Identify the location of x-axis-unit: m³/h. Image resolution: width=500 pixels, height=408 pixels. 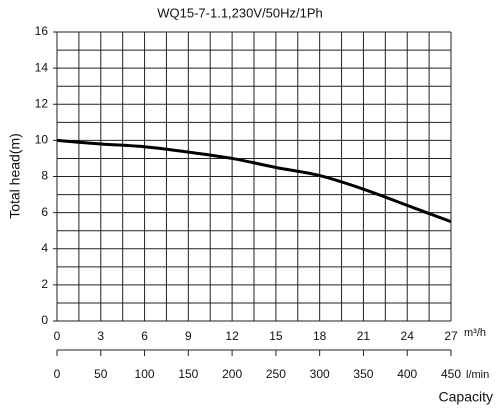
(475, 333).